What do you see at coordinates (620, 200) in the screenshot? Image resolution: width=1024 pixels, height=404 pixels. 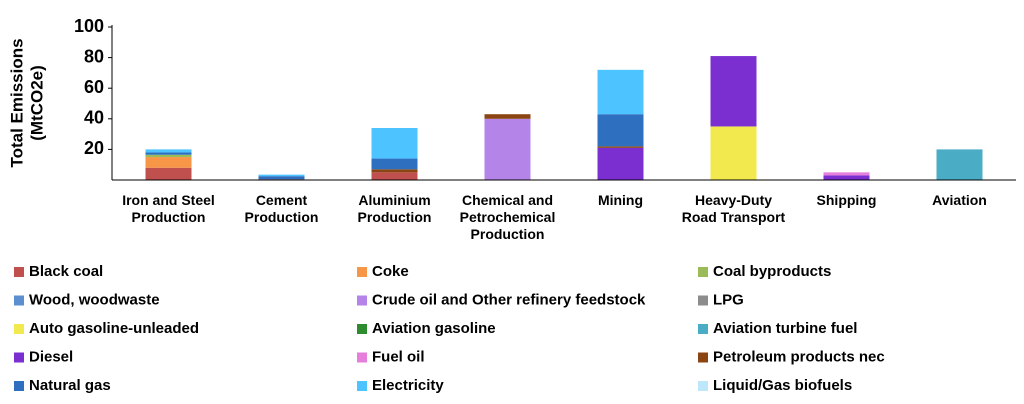 I see `x-tick-label: Mining` at bounding box center [620, 200].